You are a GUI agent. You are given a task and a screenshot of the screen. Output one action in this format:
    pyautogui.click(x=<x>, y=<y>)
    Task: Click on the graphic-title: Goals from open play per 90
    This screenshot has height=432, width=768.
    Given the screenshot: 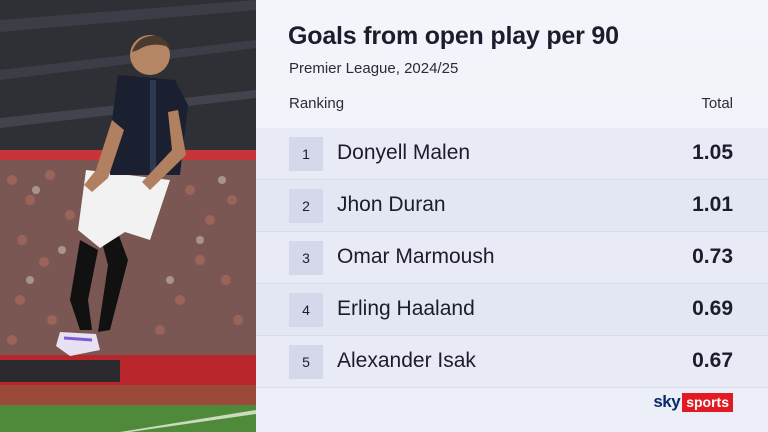 What is the action you would take?
    pyautogui.click(x=453, y=36)
    